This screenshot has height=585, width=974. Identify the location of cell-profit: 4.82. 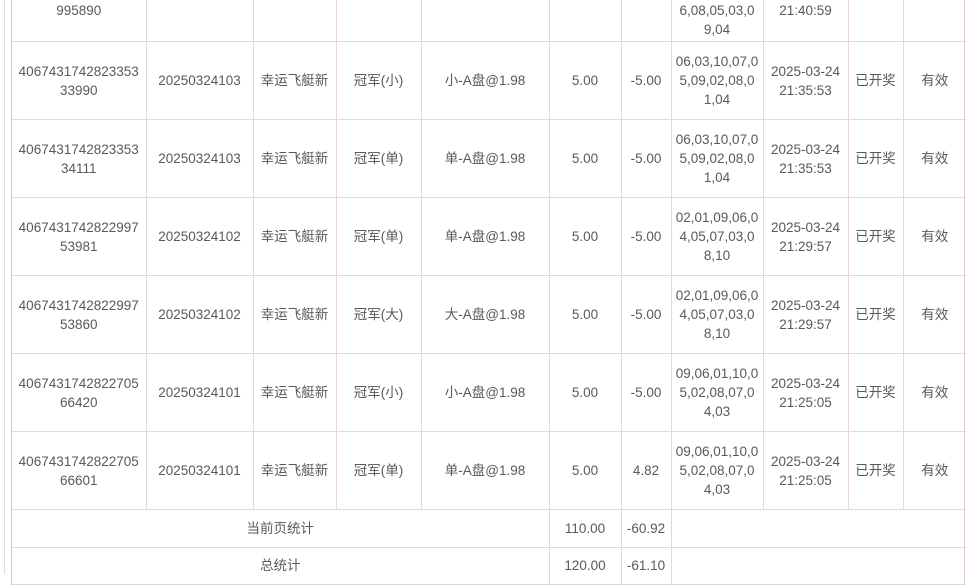
(646, 470).